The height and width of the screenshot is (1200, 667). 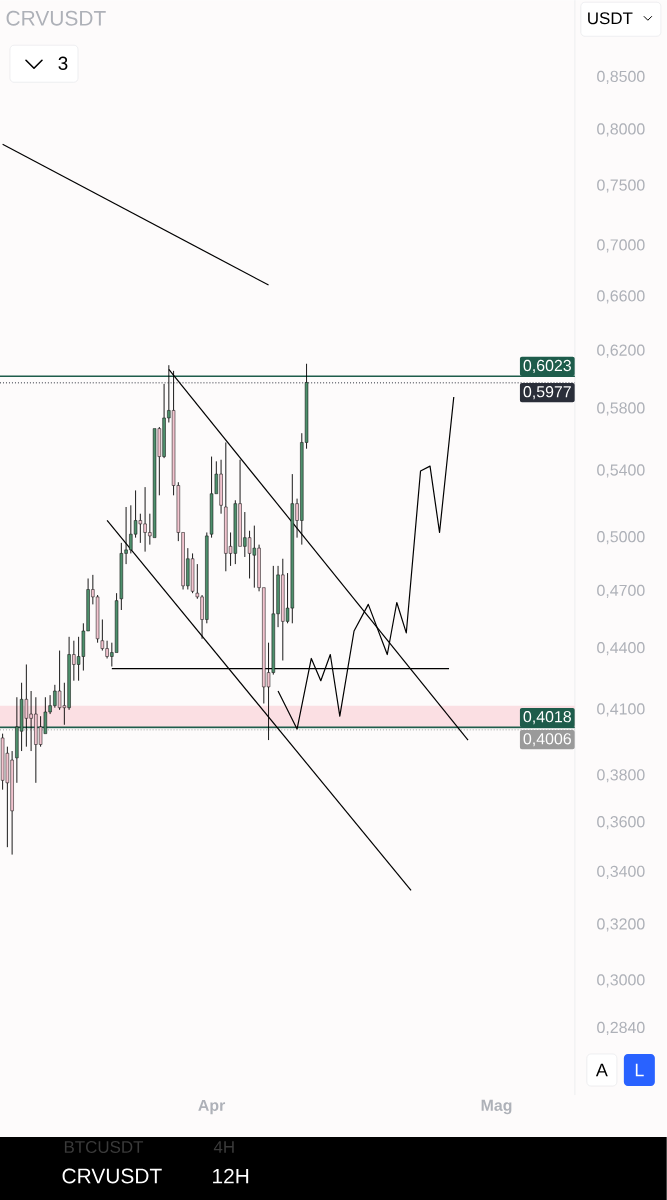 What do you see at coordinates (621, 872) in the screenshot?
I see `y-tick-label: 0,3400` at bounding box center [621, 872].